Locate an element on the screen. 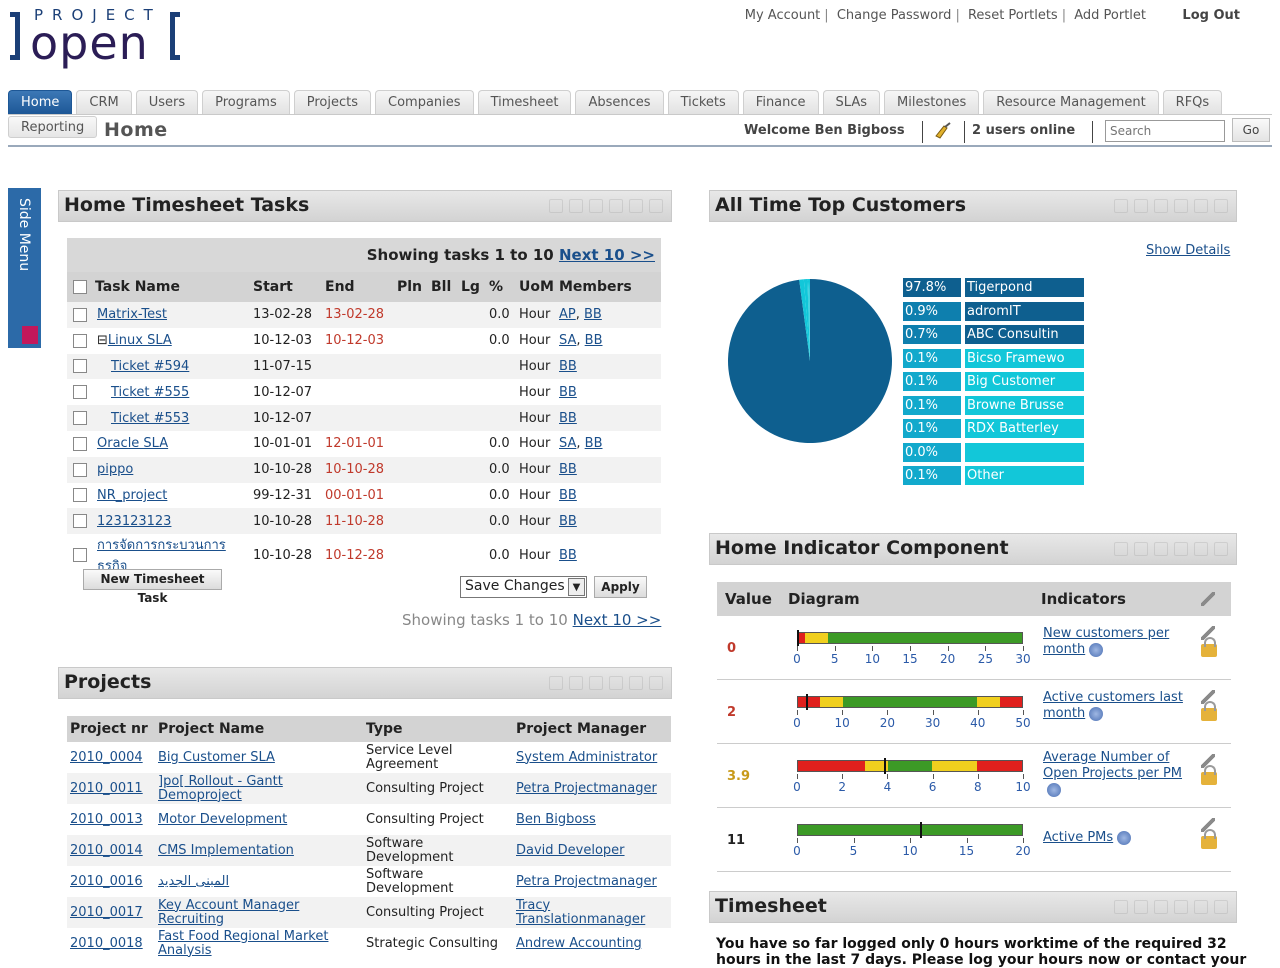  project-manager-link: David Developer is located at coordinates (570, 850).